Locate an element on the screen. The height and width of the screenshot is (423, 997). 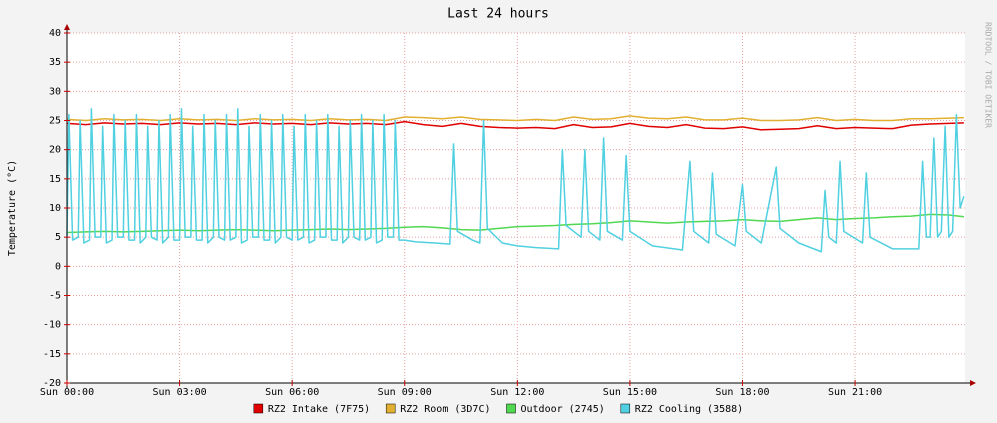
legend-label: RZ2 Room (3D7C) is located at coordinates (445, 409).